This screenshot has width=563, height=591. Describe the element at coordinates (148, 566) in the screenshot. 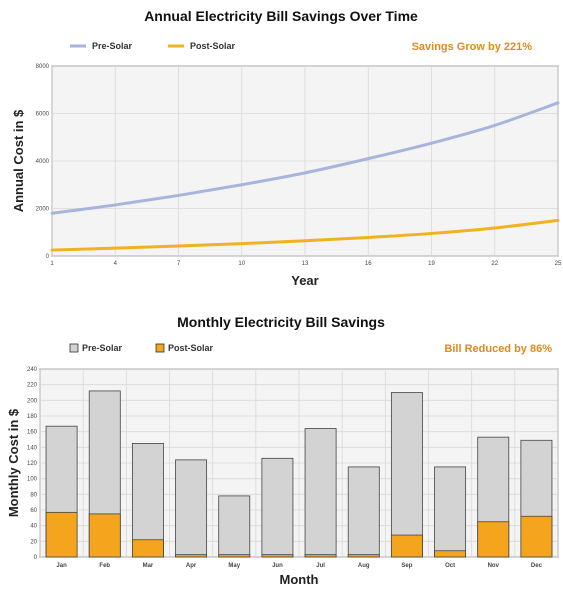

I see `bar-x-tick-label: Mar` at that location.